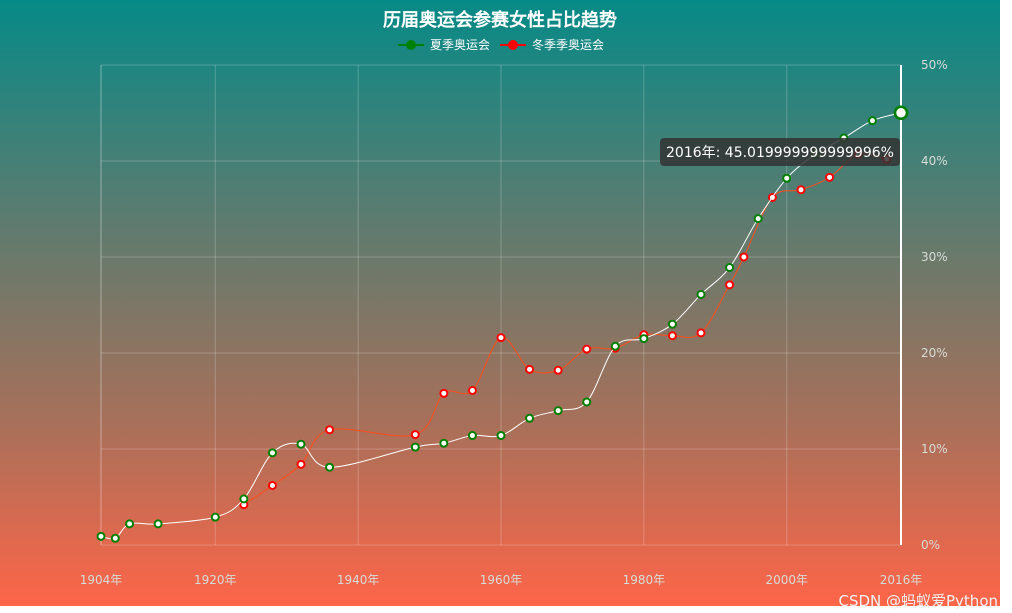 Image resolution: width=1012 pixels, height=613 pixels. What do you see at coordinates (934, 161) in the screenshot?
I see `y-tick-label: 40%` at bounding box center [934, 161].